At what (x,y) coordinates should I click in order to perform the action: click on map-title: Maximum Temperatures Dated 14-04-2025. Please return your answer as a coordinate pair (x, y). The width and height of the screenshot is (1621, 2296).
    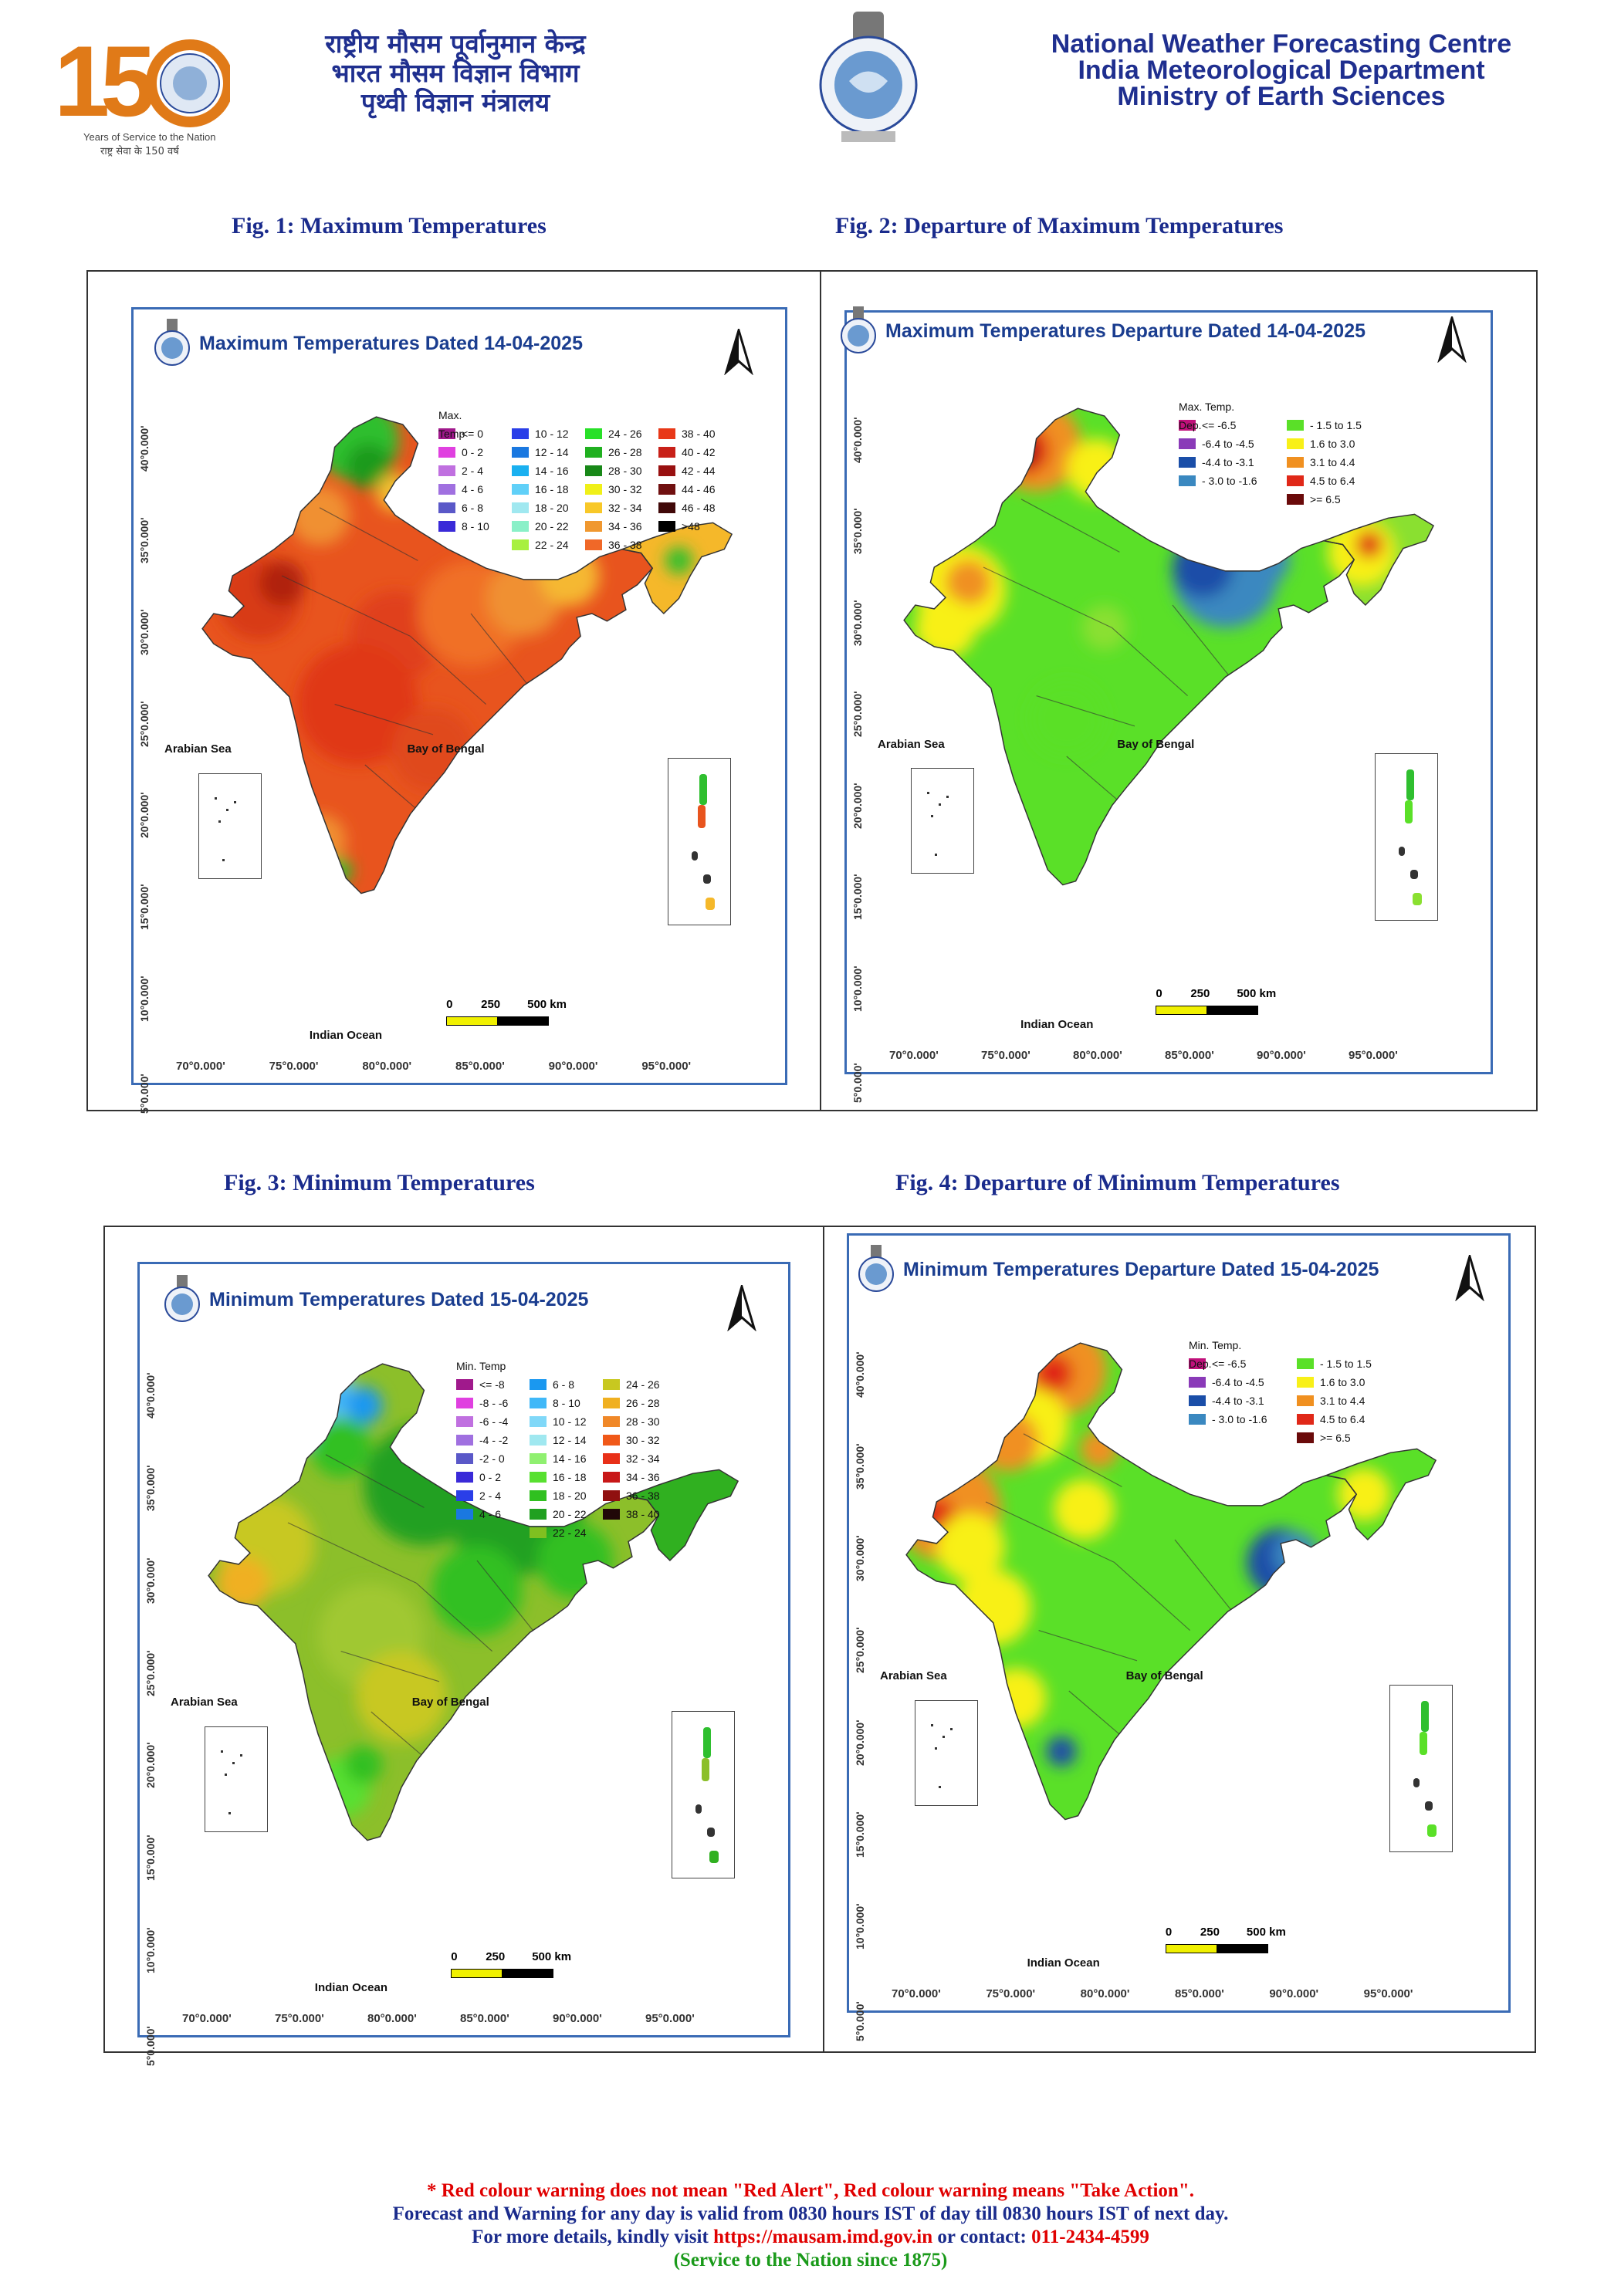
    Looking at the image, I should click on (391, 343).